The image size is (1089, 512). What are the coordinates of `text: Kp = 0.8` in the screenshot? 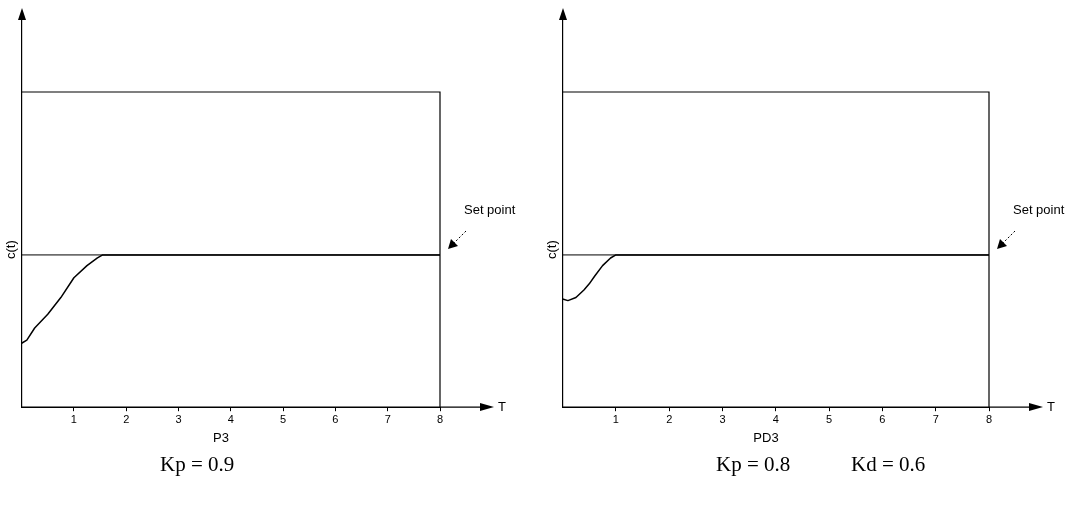 It's located at (753, 464).